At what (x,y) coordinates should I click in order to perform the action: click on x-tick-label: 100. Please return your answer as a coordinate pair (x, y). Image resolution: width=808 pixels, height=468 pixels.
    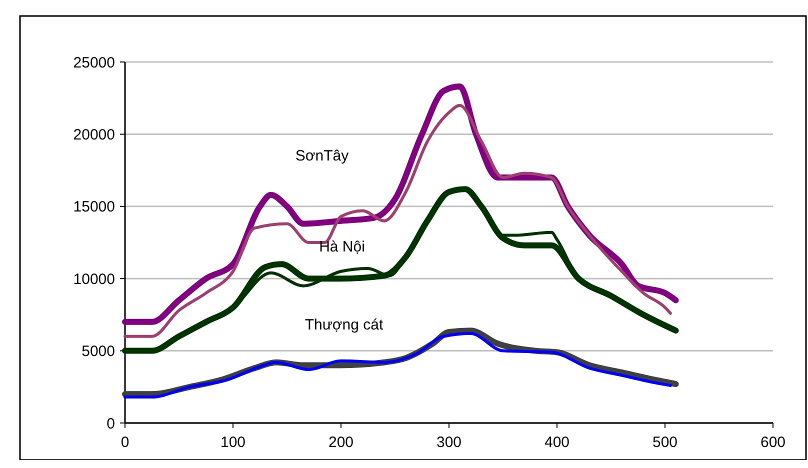
    Looking at the image, I should click on (233, 442).